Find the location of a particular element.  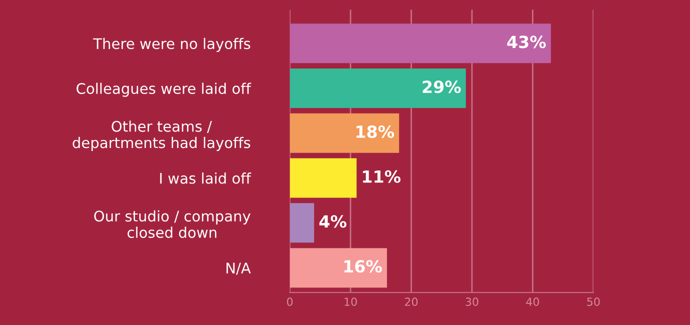

data-label: 29% is located at coordinates (441, 87).